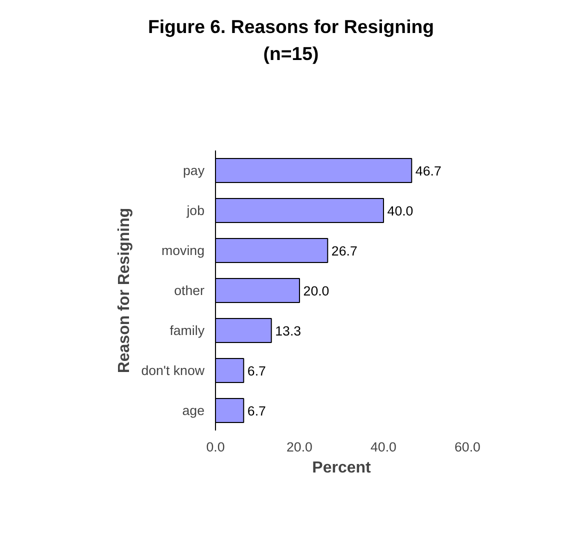 The width and height of the screenshot is (572, 533). I want to click on x-tick-label: 0.0, so click(215, 447).